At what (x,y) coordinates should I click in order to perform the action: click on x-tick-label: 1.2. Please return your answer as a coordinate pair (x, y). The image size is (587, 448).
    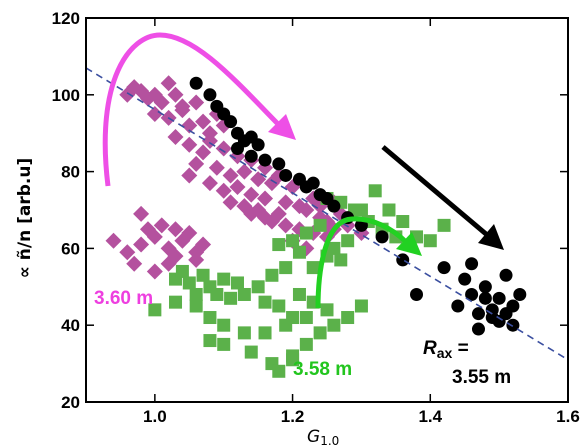
    Looking at the image, I should click on (293, 416).